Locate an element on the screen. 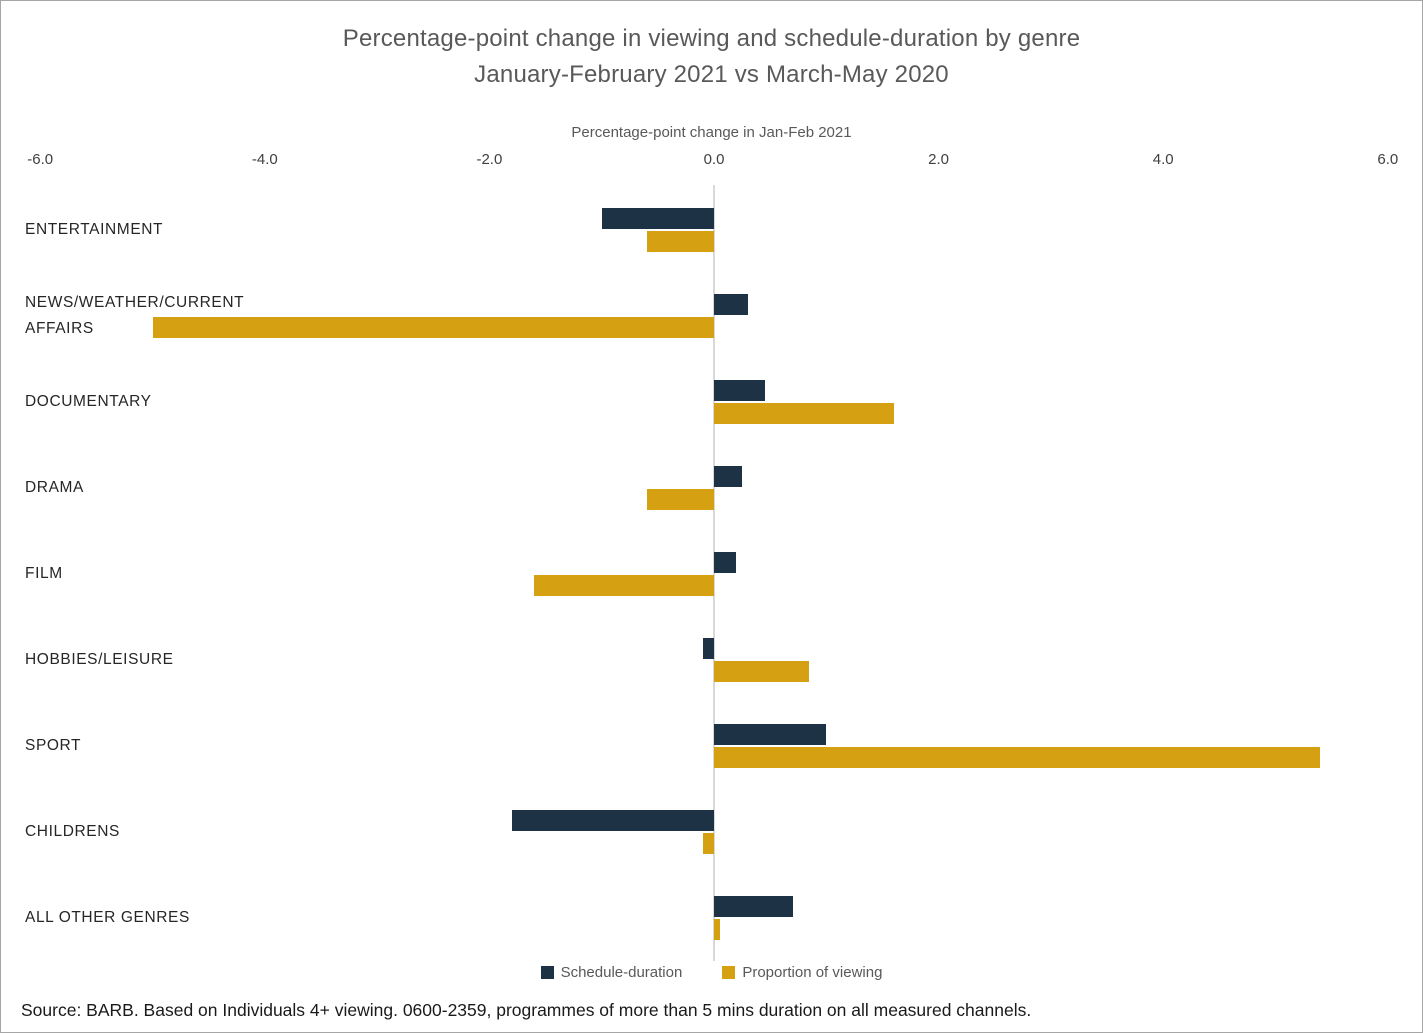 The height and width of the screenshot is (1033, 1423). category-label-hobbies-leisure: HOBBIES/LEISURE is located at coordinates (99, 659).